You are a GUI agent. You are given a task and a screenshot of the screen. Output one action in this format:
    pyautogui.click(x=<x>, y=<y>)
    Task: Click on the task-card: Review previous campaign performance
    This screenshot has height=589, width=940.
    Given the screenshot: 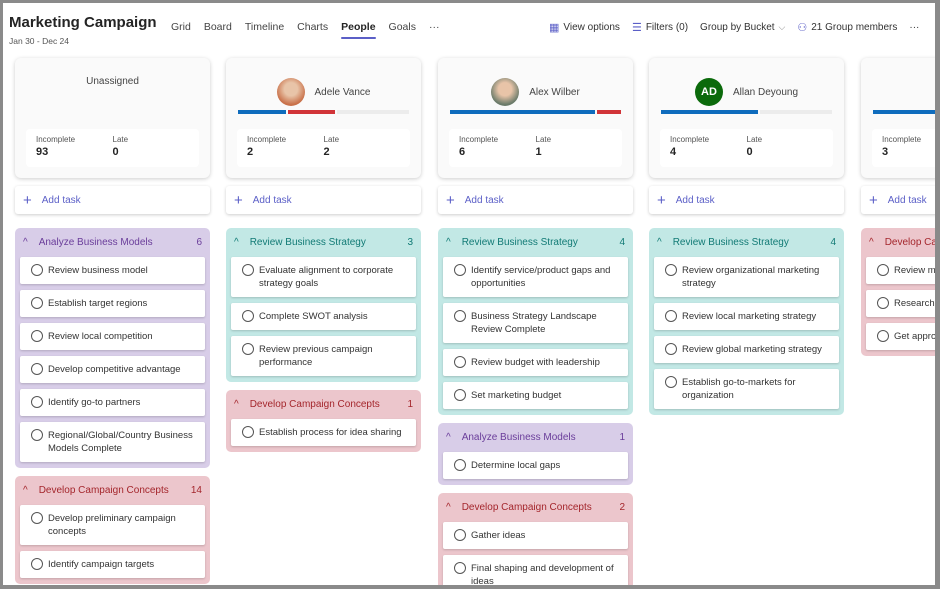 What is the action you would take?
    pyautogui.click(x=323, y=356)
    